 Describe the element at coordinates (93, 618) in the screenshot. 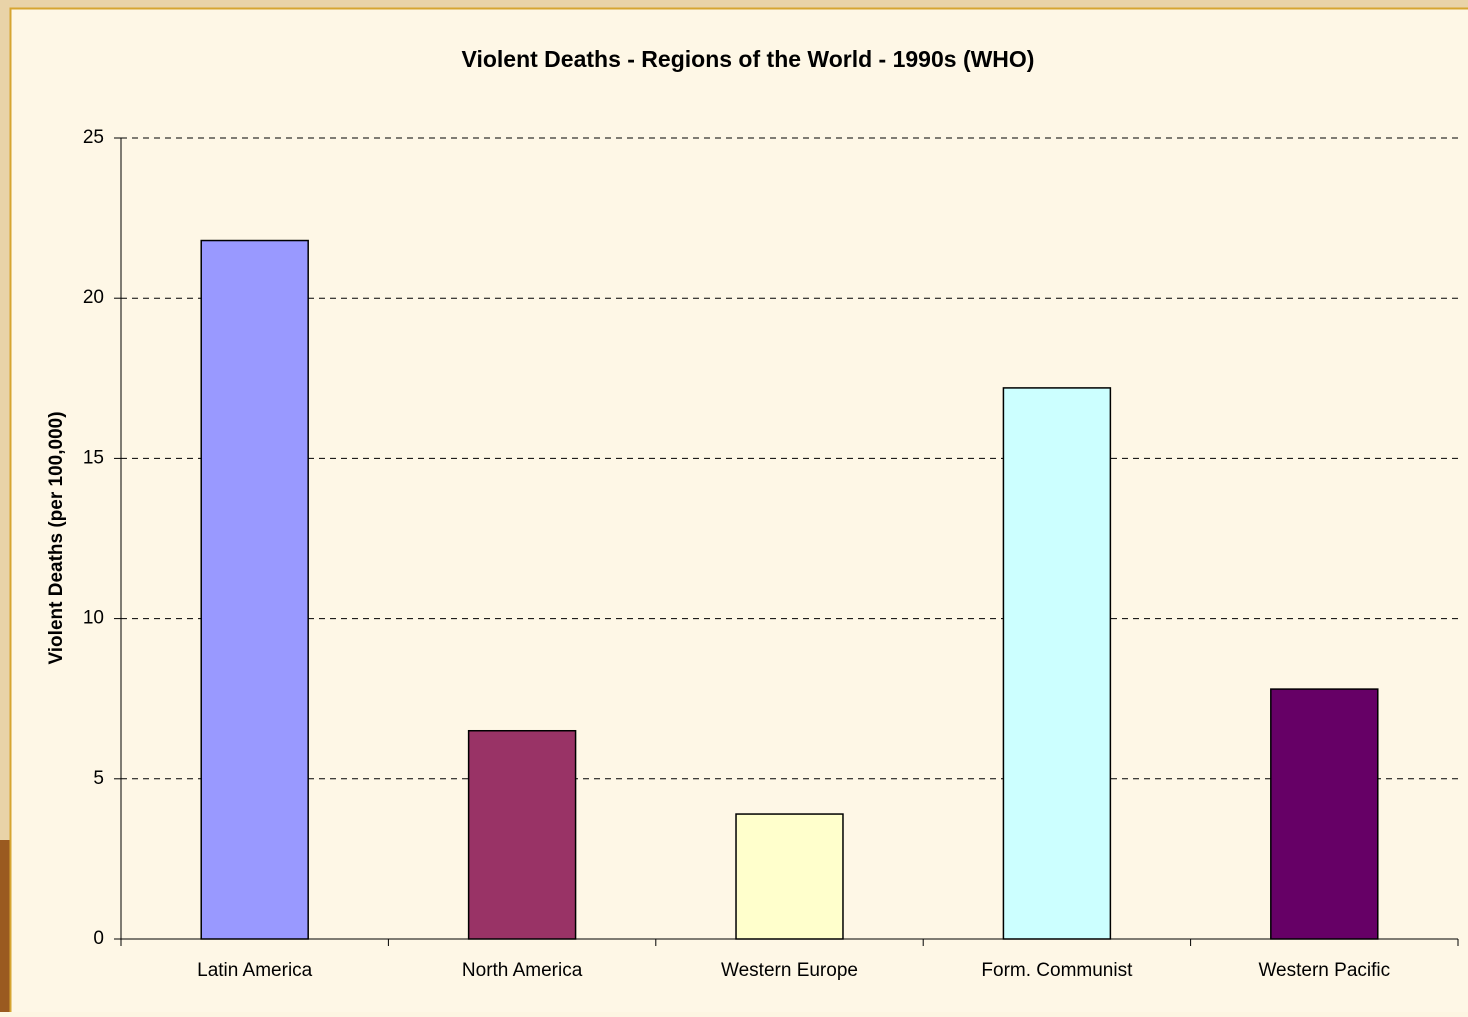

I see `y-tick-label: 10` at that location.